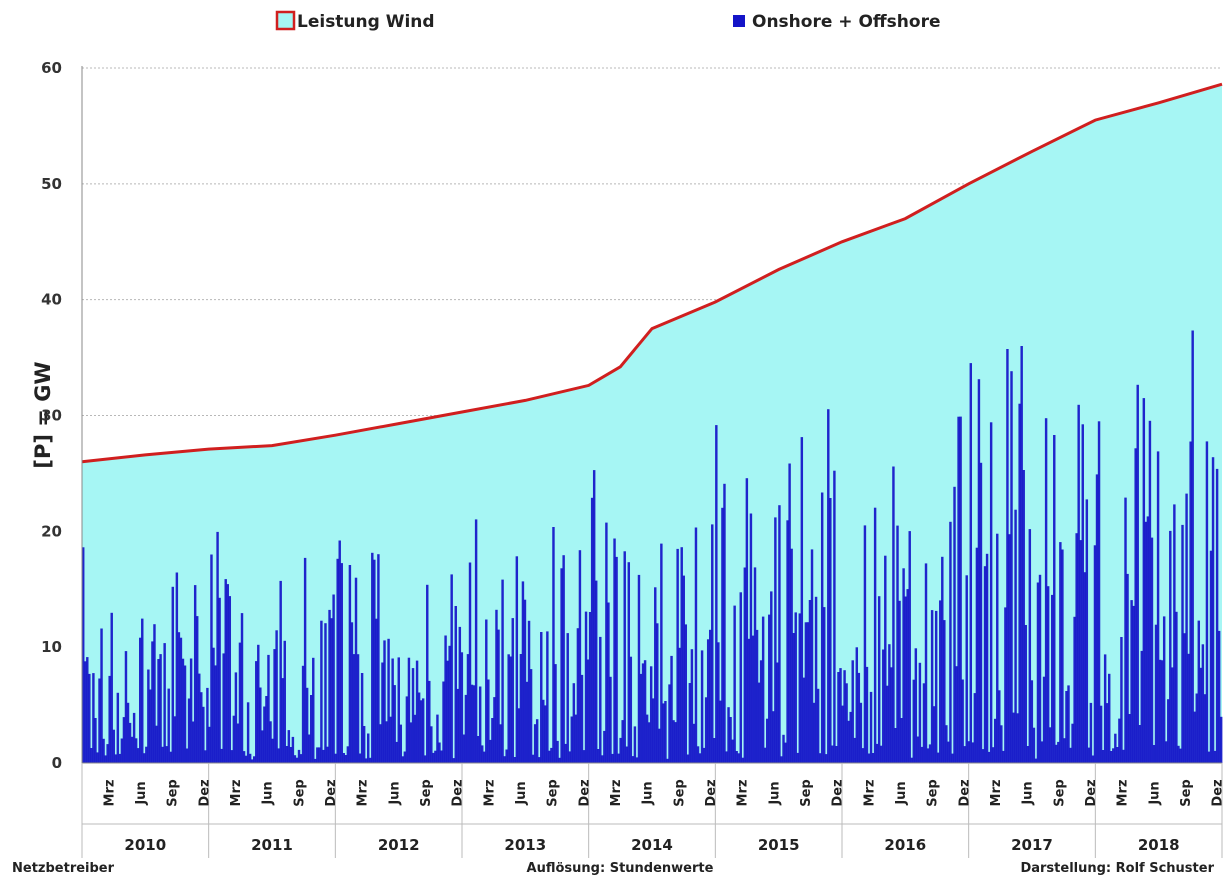  Describe the element at coordinates (1186, 793) in the screenshot. I see `x-tick-month: Sep` at that location.